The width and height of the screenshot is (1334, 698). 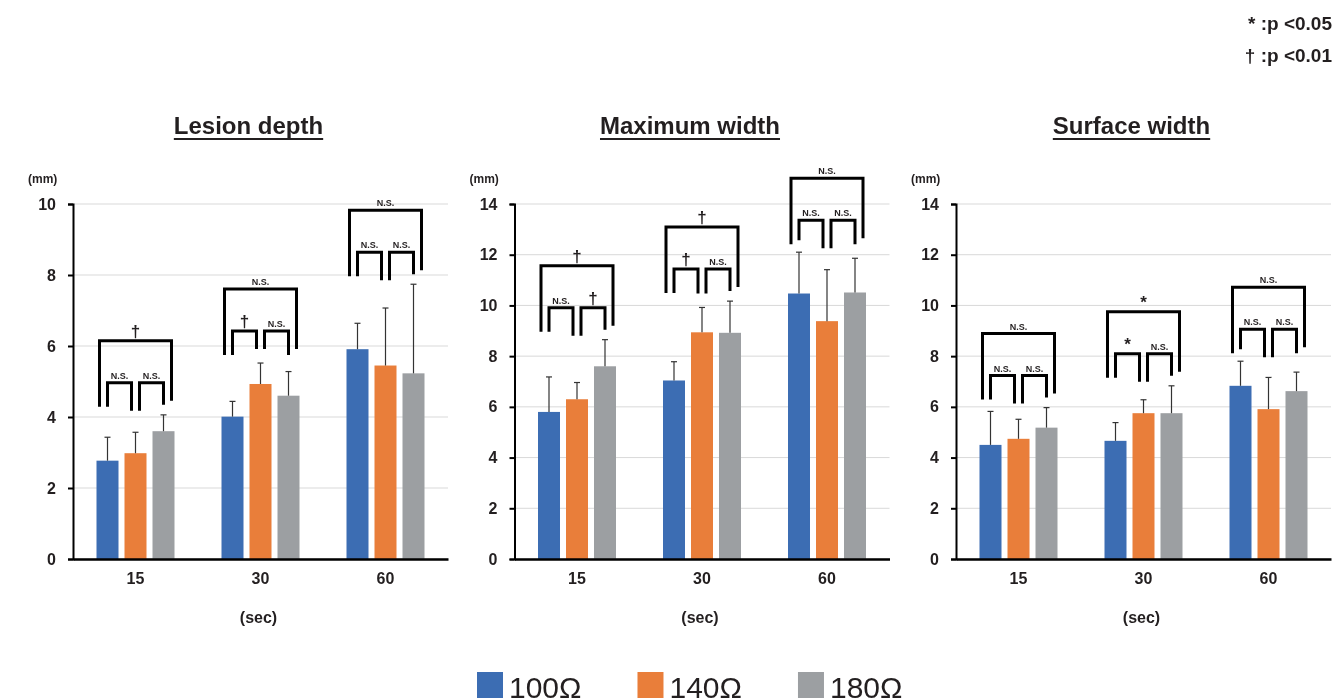 I want to click on chart-title: Lesion depth, so click(x=248, y=125).